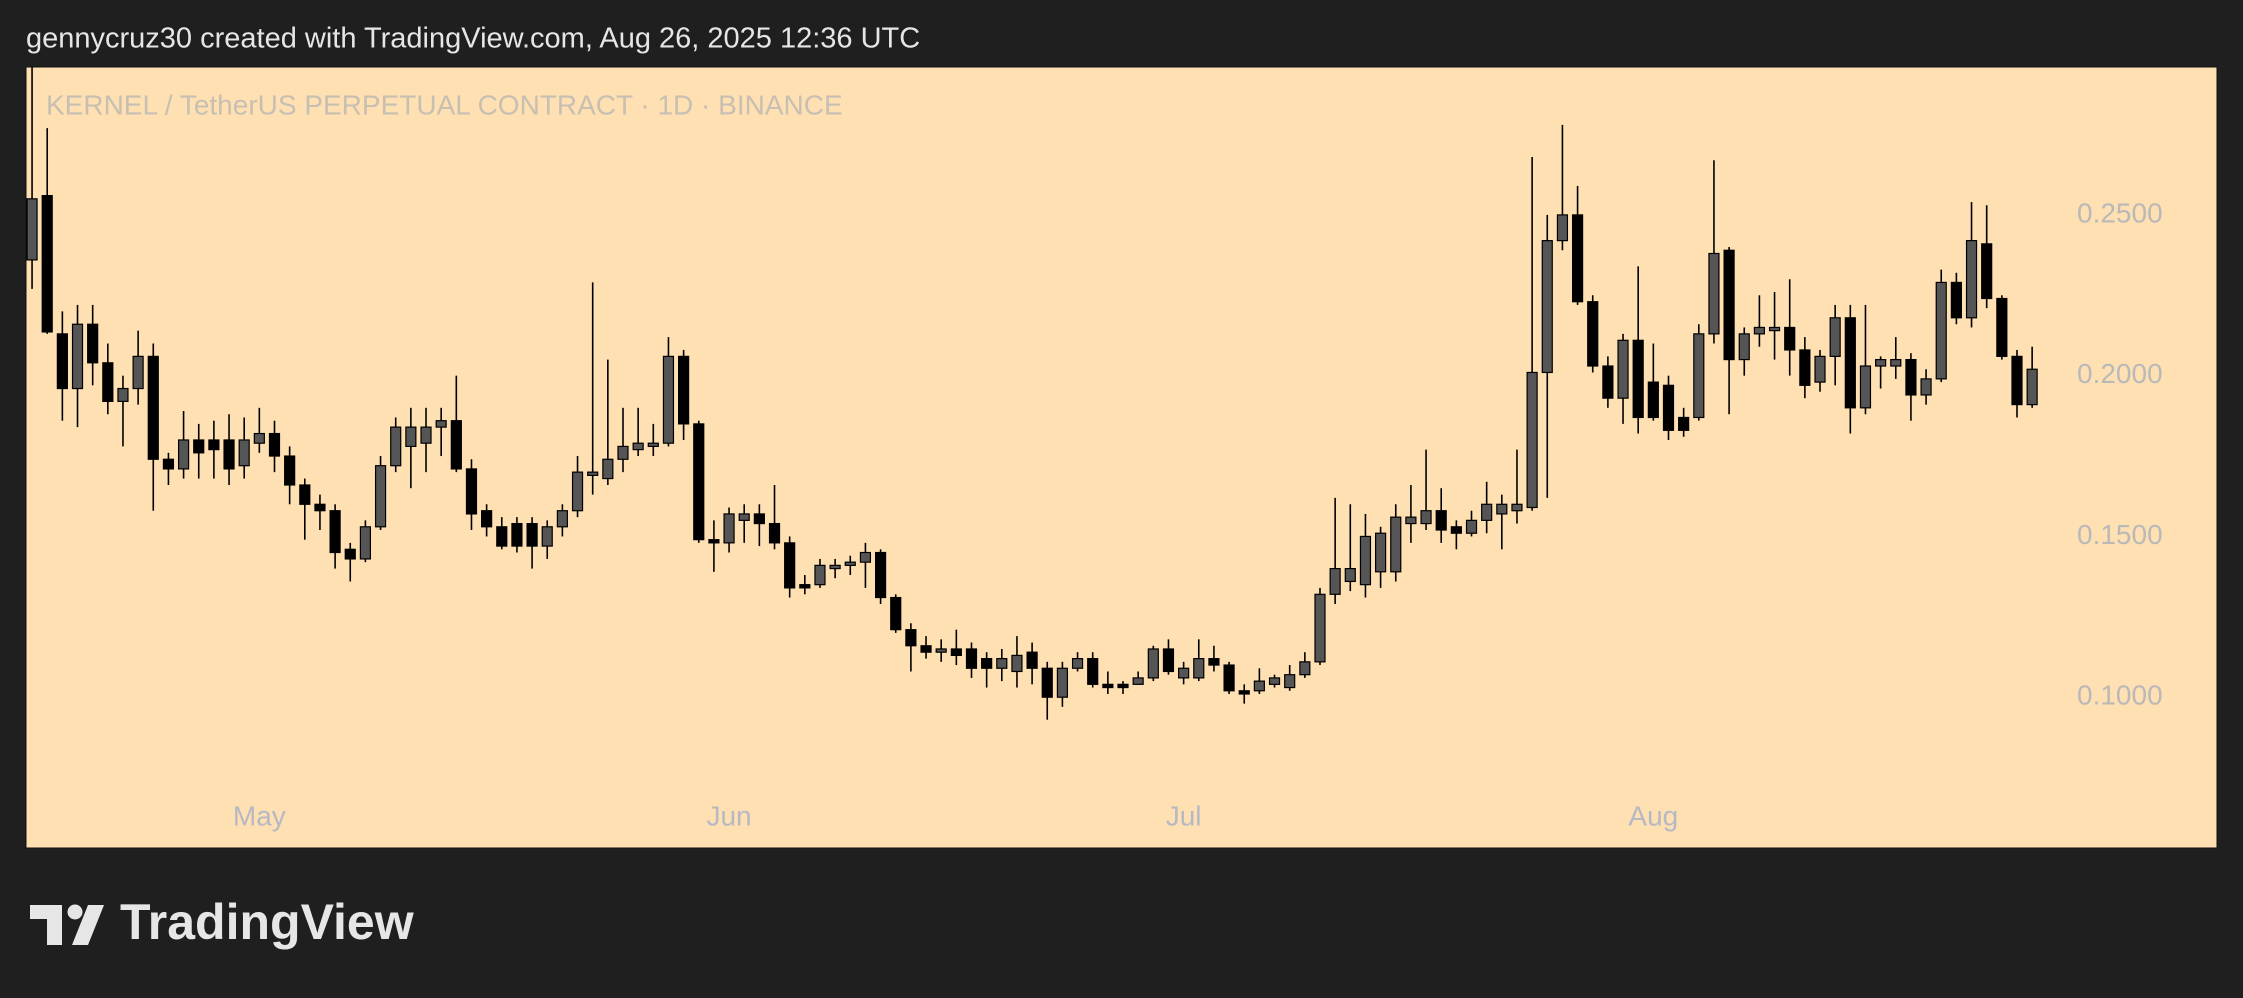 The image size is (2243, 998). I want to click on x-tick-label: Jul, so click(1184, 815).